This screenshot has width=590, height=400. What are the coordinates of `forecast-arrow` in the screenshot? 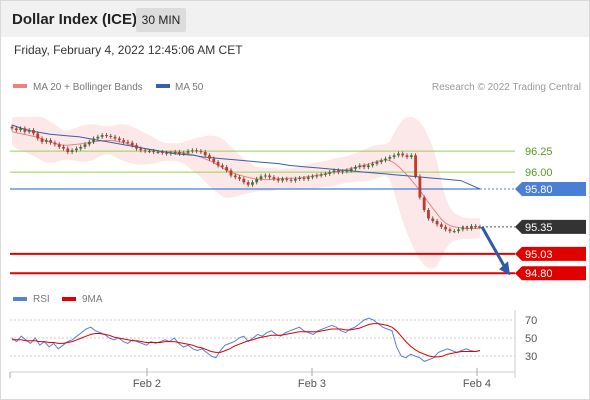 It's located at (495, 251).